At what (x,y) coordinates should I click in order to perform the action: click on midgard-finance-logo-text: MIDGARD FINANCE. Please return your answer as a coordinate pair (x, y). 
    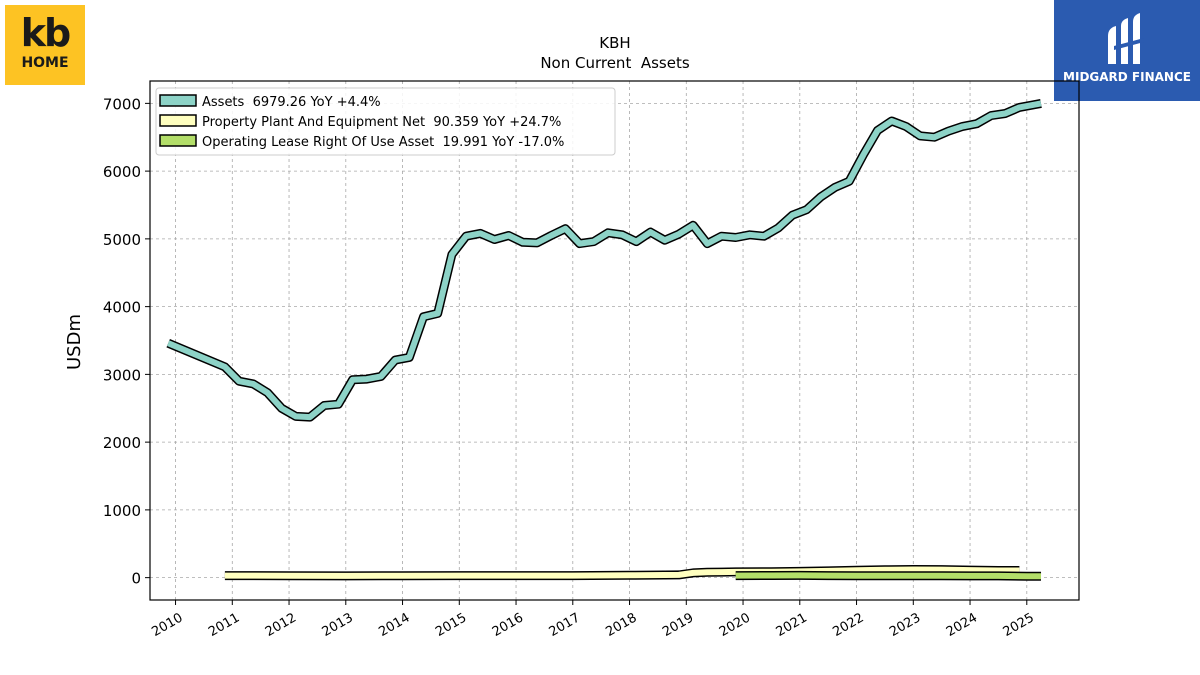
    Looking at the image, I should click on (1127, 77).